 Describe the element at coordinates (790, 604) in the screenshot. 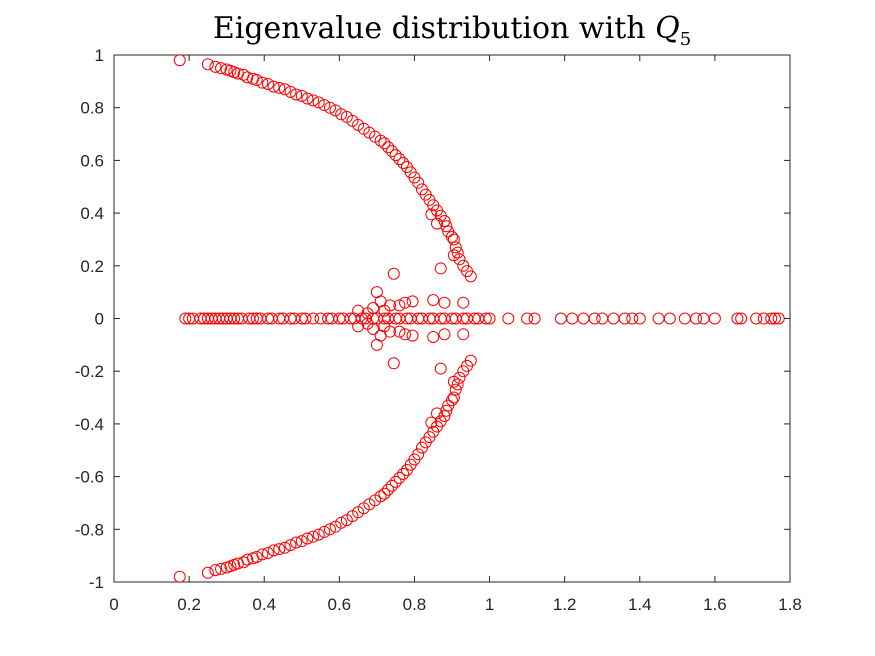

I see `x-tick-label: 1.8` at that location.